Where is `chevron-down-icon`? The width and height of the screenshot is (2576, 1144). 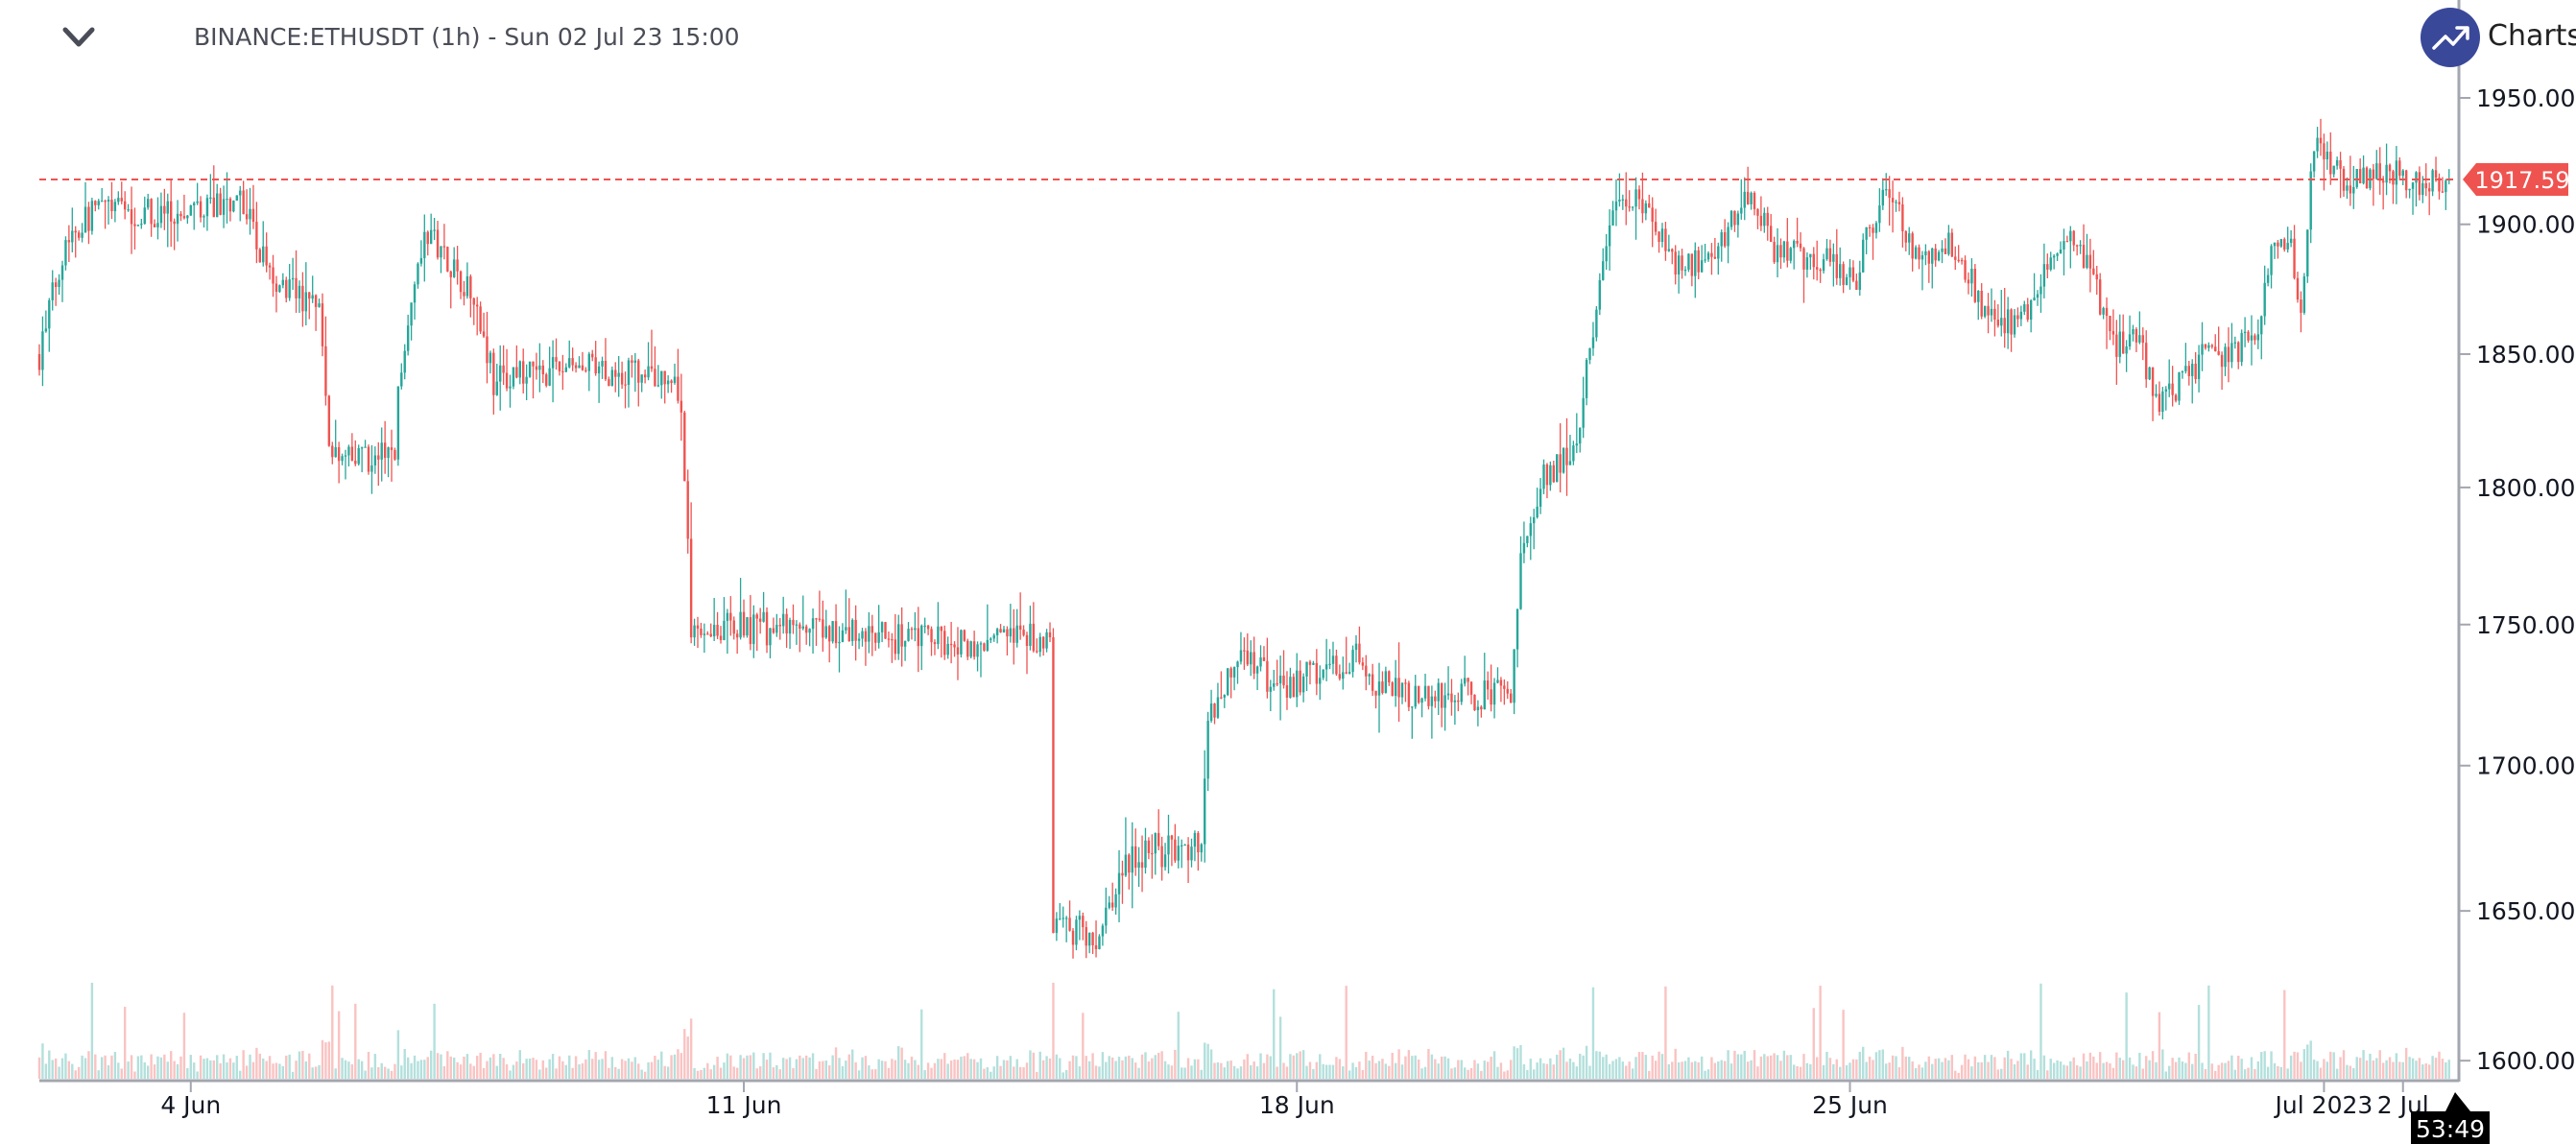 chevron-down-icon is located at coordinates (79, 37).